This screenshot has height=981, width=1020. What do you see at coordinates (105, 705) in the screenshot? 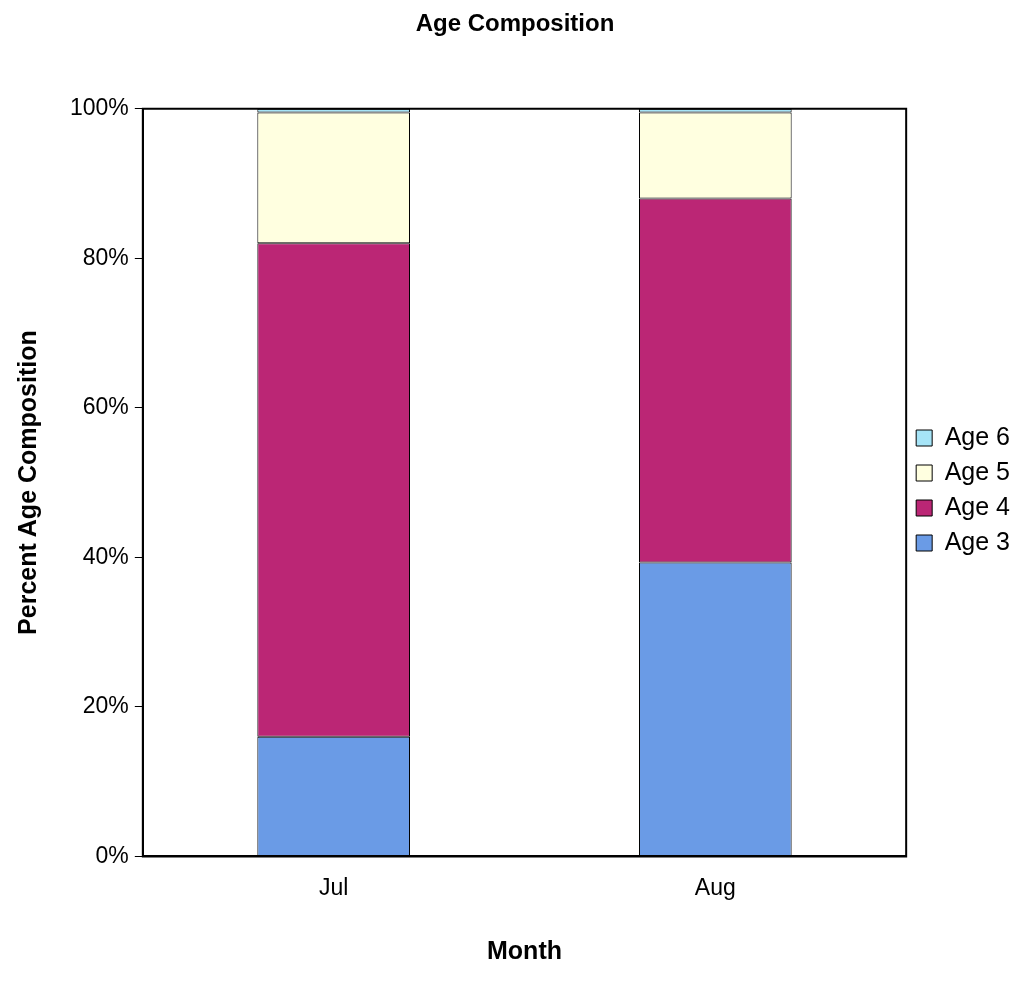
I see `y-tick-label: 20%` at bounding box center [105, 705].